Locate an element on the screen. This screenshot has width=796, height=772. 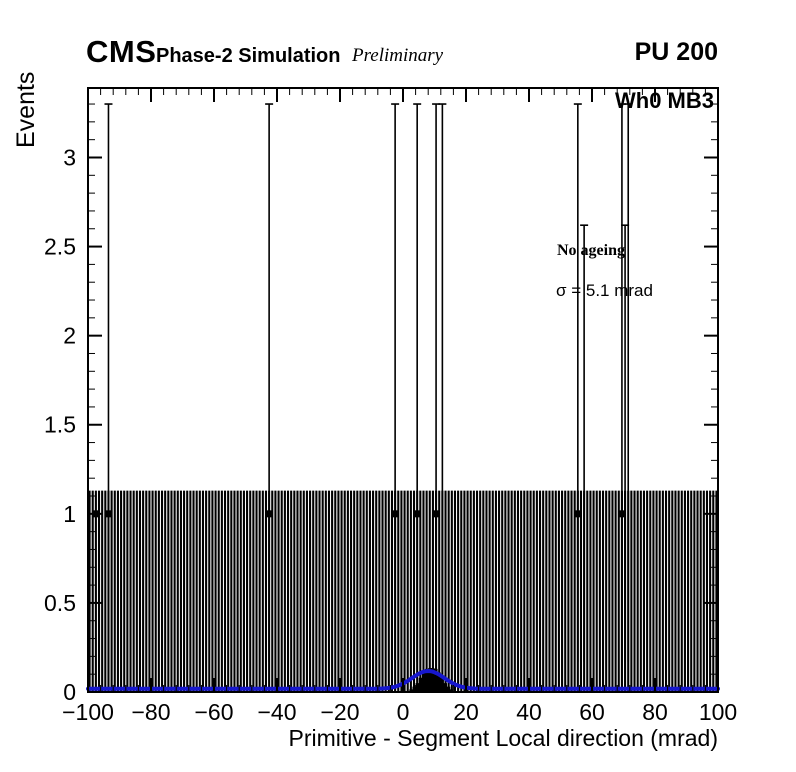
phase2-simulation-label: Phase-2 Simulation is located at coordinates (248, 56).